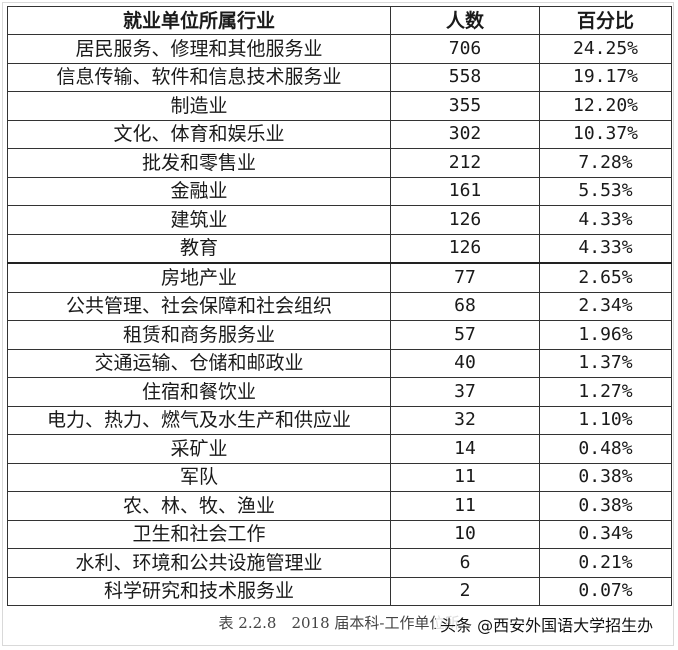  I want to click on table-row: 金融业 161 5.53%, so click(339, 191).